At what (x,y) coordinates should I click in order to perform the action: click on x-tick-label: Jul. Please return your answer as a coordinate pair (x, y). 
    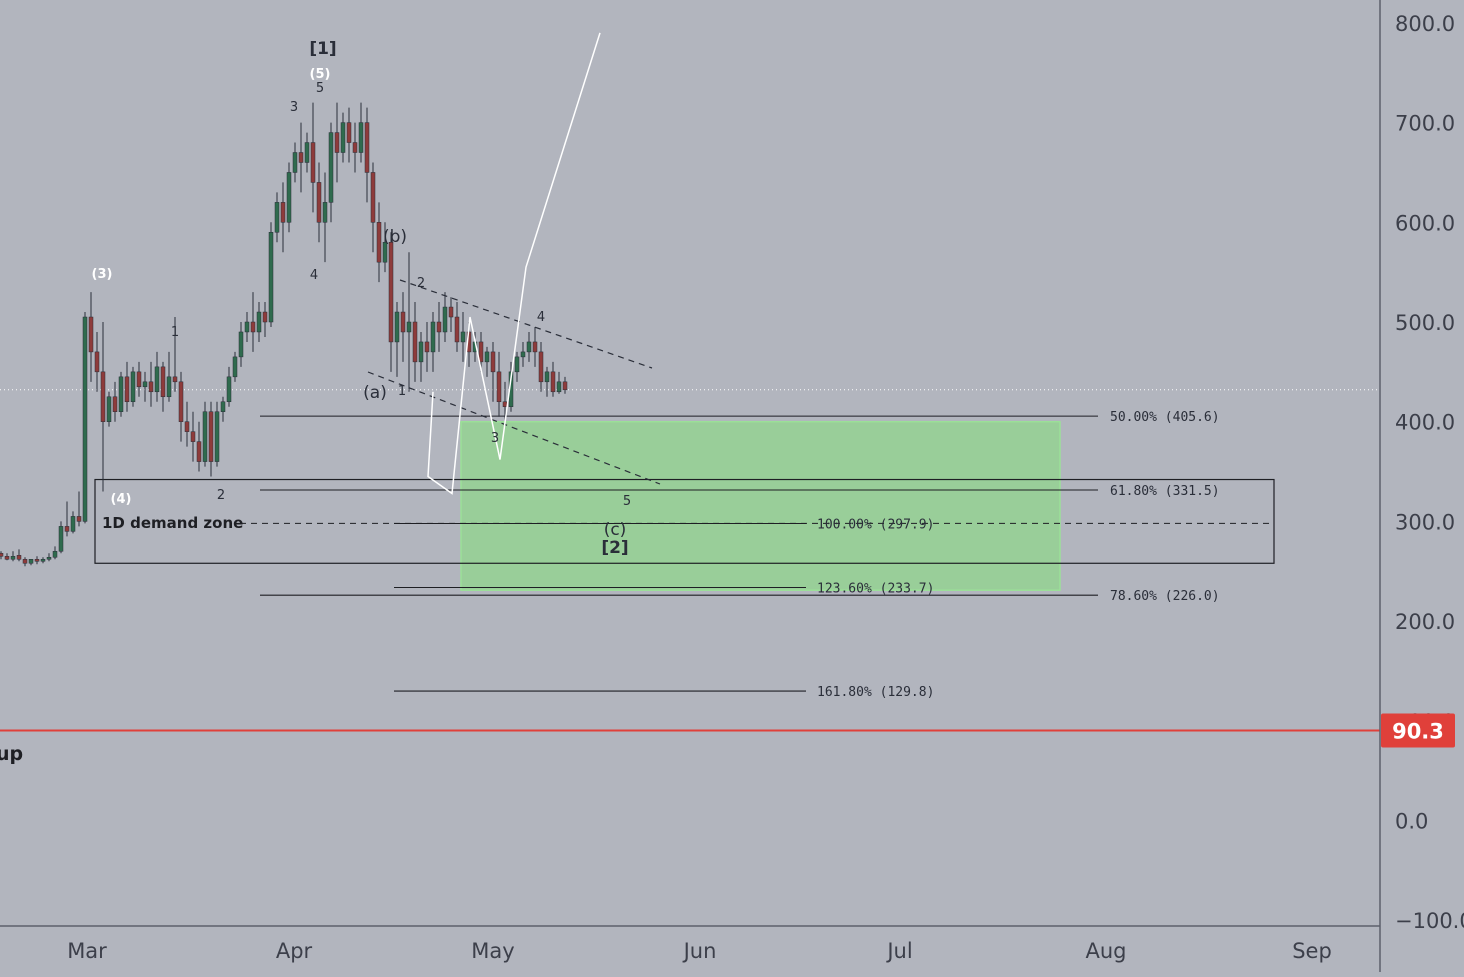
    Looking at the image, I should click on (898, 951).